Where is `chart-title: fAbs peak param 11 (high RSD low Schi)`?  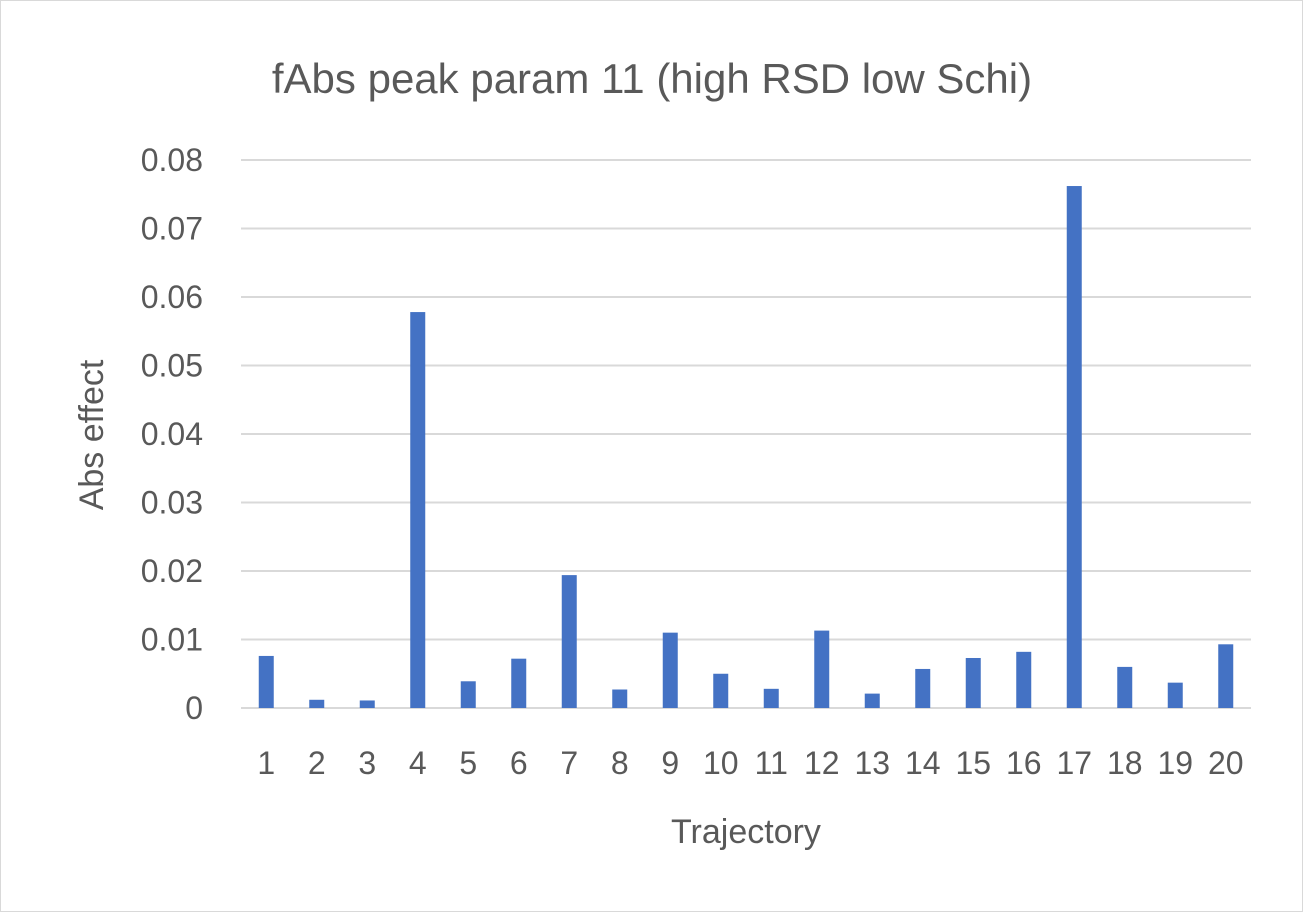
chart-title: fAbs peak param 11 (high RSD low Schi) is located at coordinates (652, 78).